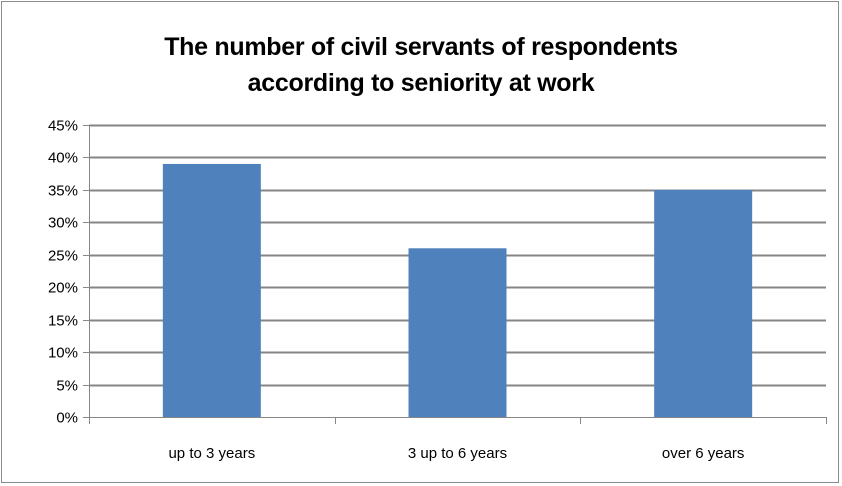 Image resolution: width=842 pixels, height=486 pixels. What do you see at coordinates (703, 453) in the screenshot?
I see `x-tick-label: over 6 years` at bounding box center [703, 453].